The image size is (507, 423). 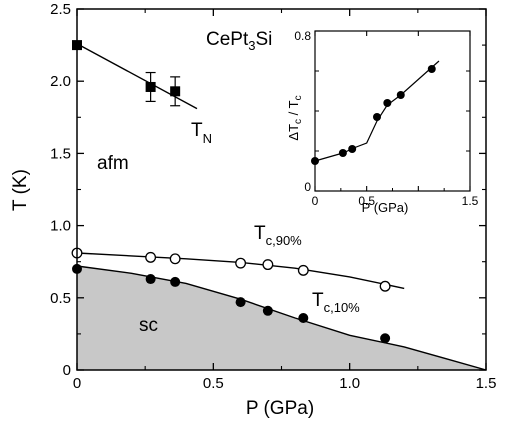 What do you see at coordinates (77, 383) in the screenshot?
I see `x-tick-label: 0` at bounding box center [77, 383].